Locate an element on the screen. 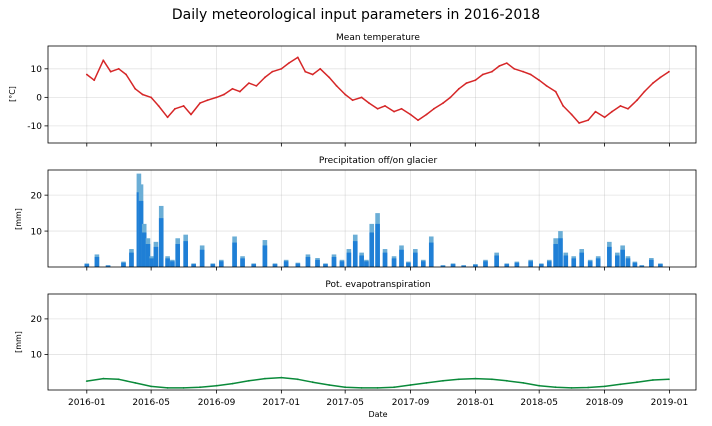  series-line is located at coordinates (377, 382).